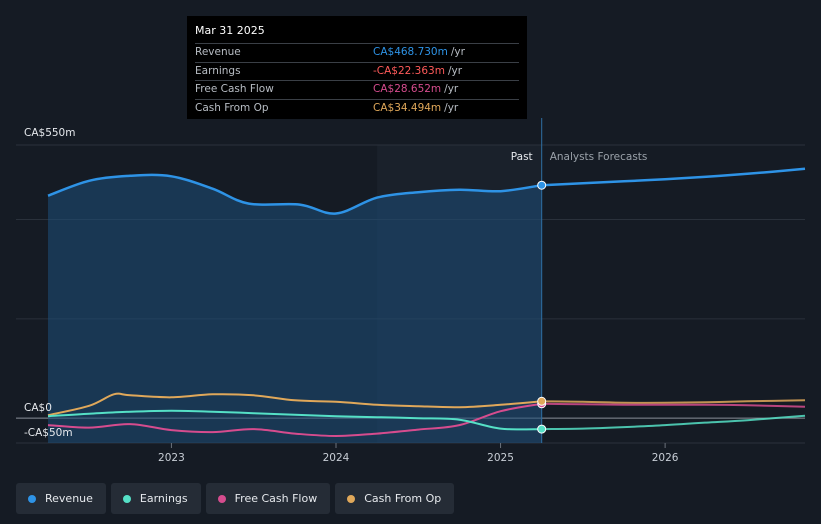  Describe the element at coordinates (171, 458) in the screenshot. I see `x-tick-label: 2023` at that location.